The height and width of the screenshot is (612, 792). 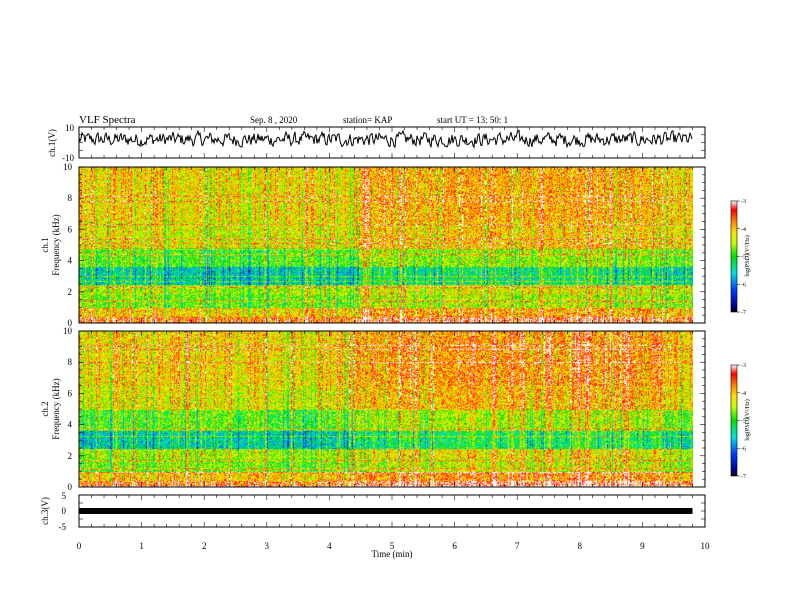 I want to click on ch3-ticks, so click(x=392, y=511).